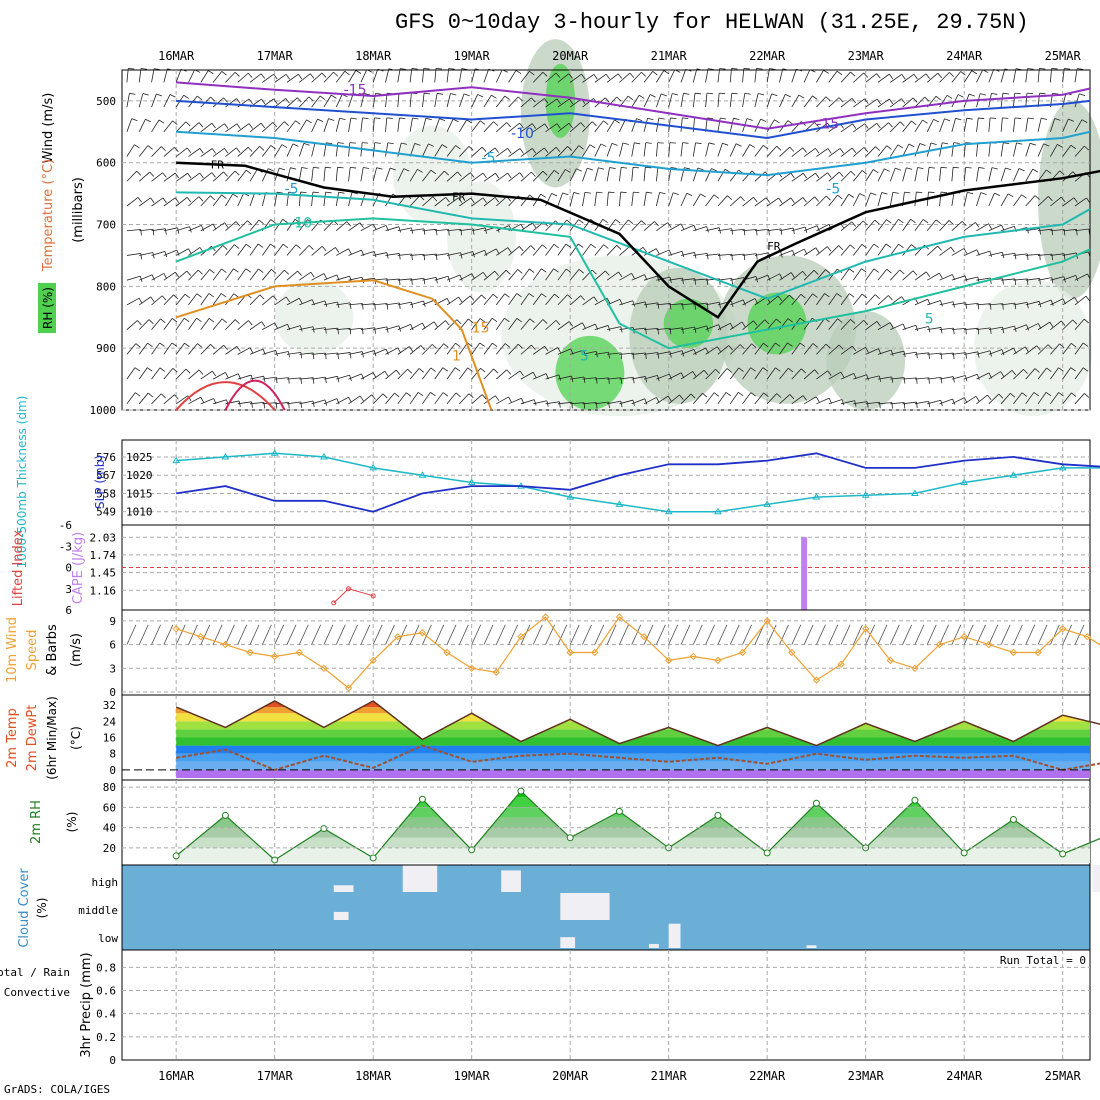  Describe the element at coordinates (568, 942) in the screenshot. I see `cloud-low-bar` at that location.